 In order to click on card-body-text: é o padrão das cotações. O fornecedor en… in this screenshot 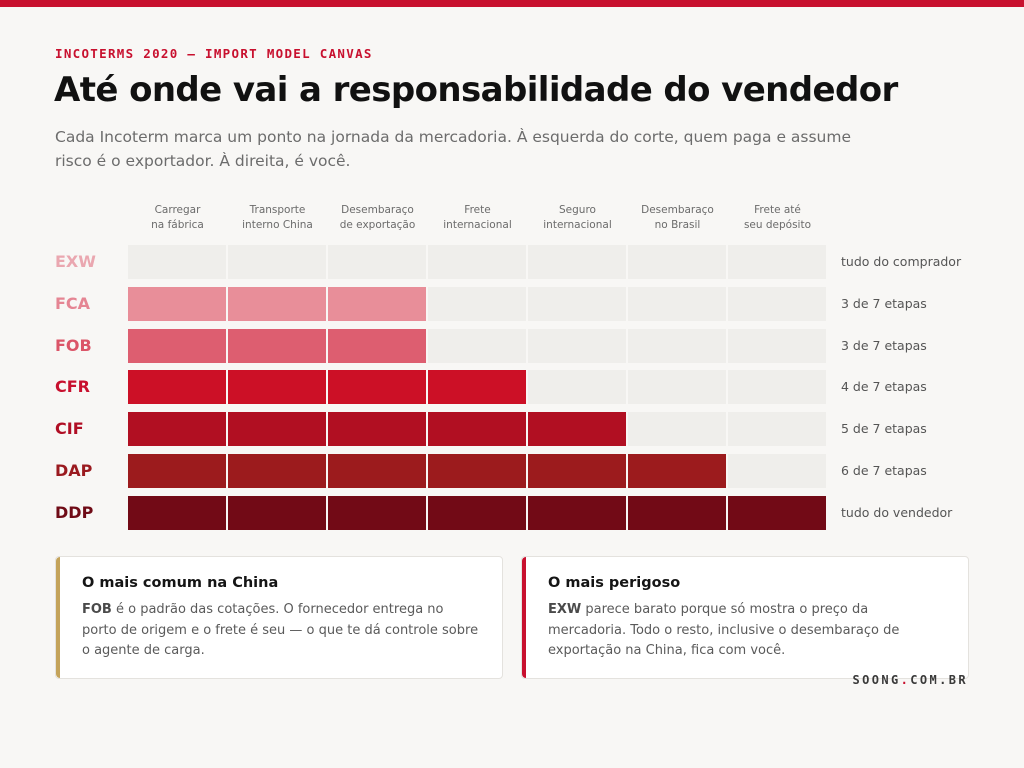, I will do `click(280, 630)`.